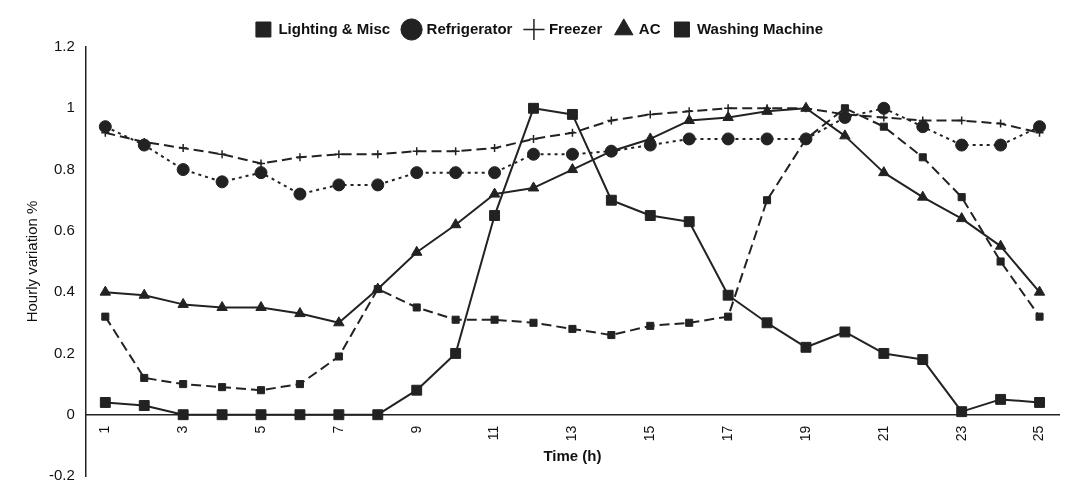 This screenshot has height=488, width=1079. What do you see at coordinates (415, 429) in the screenshot?
I see `x-tick-label: 9` at bounding box center [415, 429].